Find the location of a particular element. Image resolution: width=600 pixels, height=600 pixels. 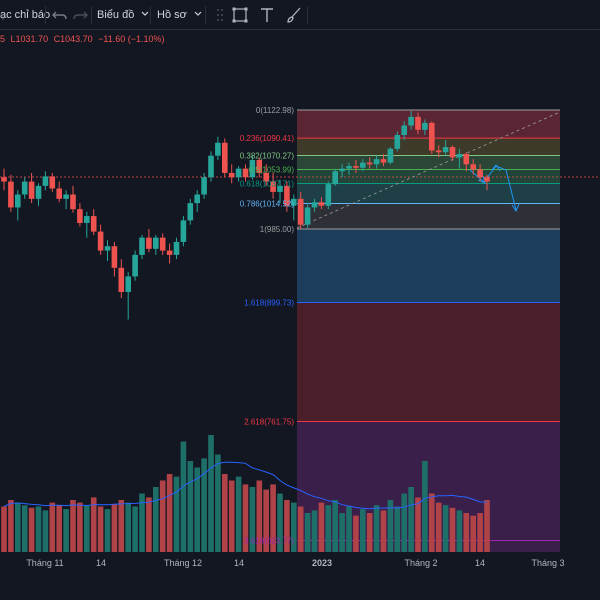

fib-level-label: 3.618(623.77) is located at coordinates (269, 541).